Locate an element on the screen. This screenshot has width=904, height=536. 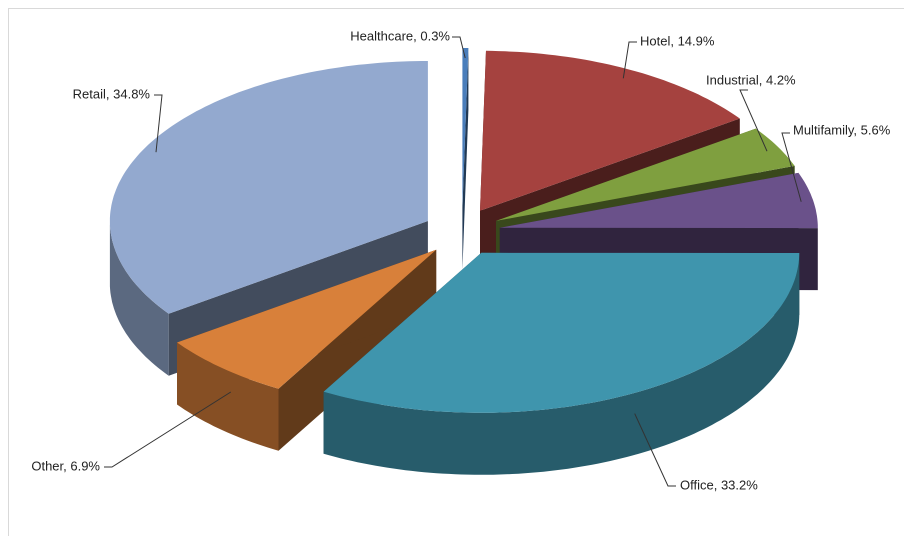
data-label: Multifamily, 5.6% is located at coordinates (842, 129).